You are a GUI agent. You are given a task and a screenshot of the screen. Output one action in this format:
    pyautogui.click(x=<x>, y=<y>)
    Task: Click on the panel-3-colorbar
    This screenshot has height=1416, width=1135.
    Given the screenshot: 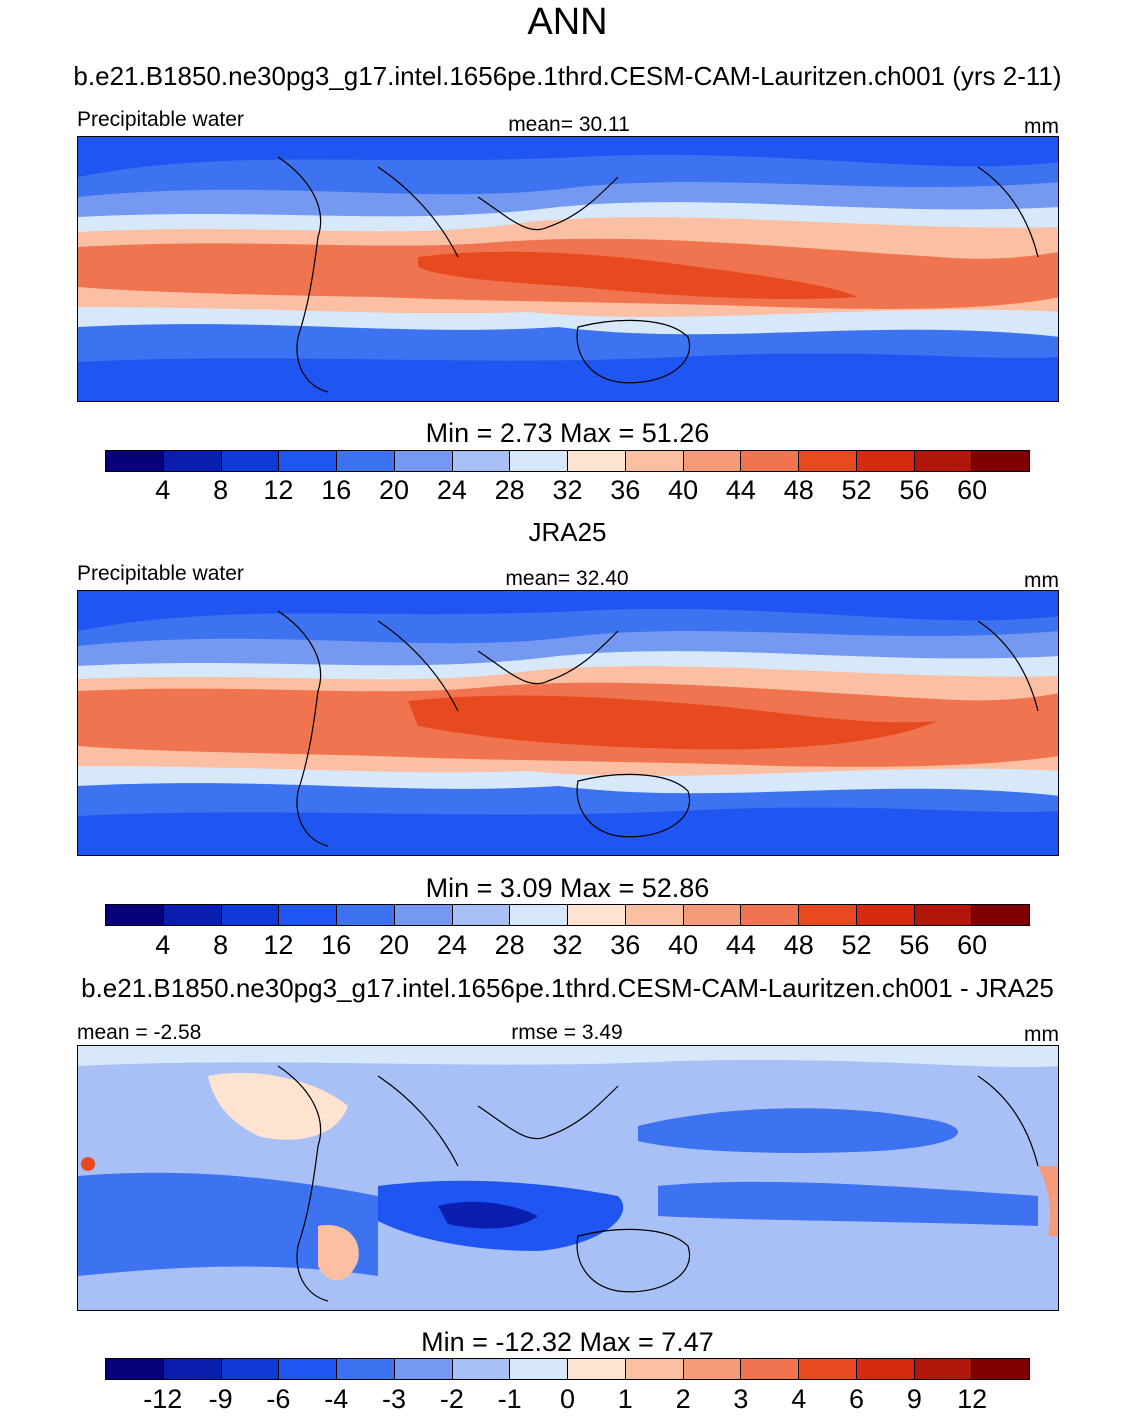 What is the action you would take?
    pyautogui.click(x=567, y=1369)
    